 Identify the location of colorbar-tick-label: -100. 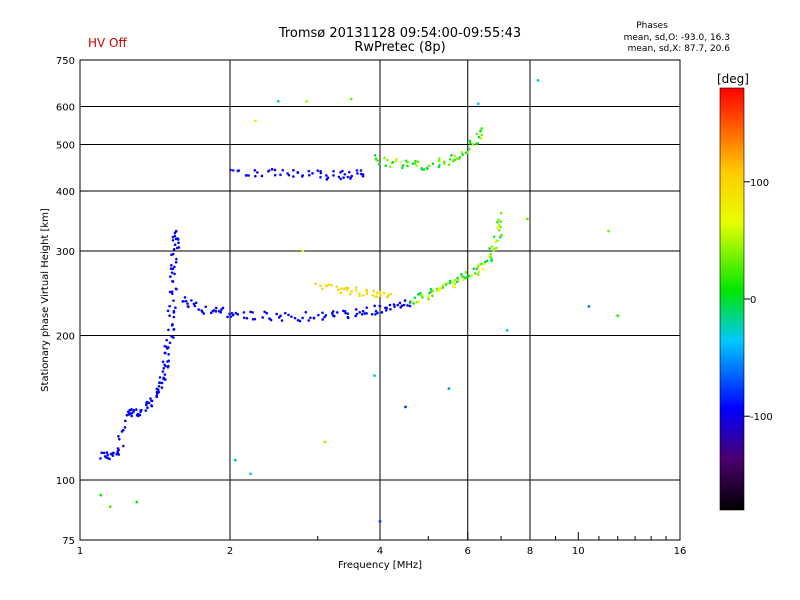
(761, 417).